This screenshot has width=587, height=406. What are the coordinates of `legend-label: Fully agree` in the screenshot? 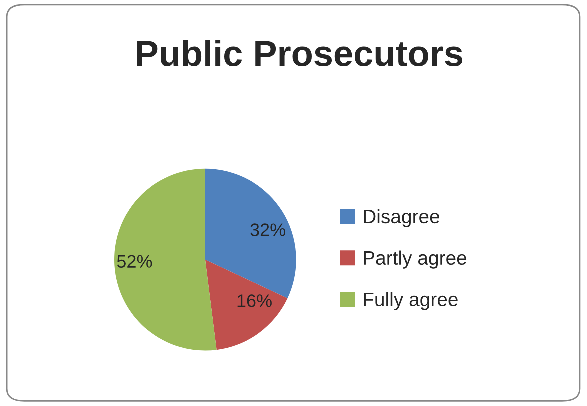 It's located at (411, 301).